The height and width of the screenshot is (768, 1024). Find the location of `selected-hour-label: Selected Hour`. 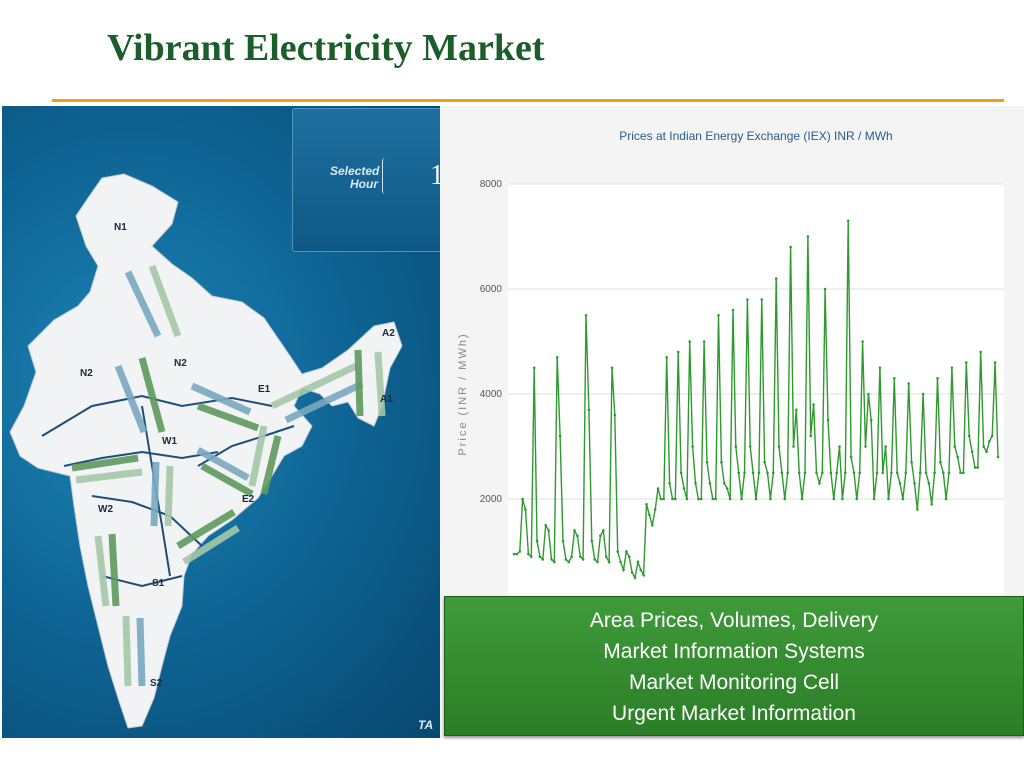

selected-hour-label: Selected Hour is located at coordinates (355, 177).